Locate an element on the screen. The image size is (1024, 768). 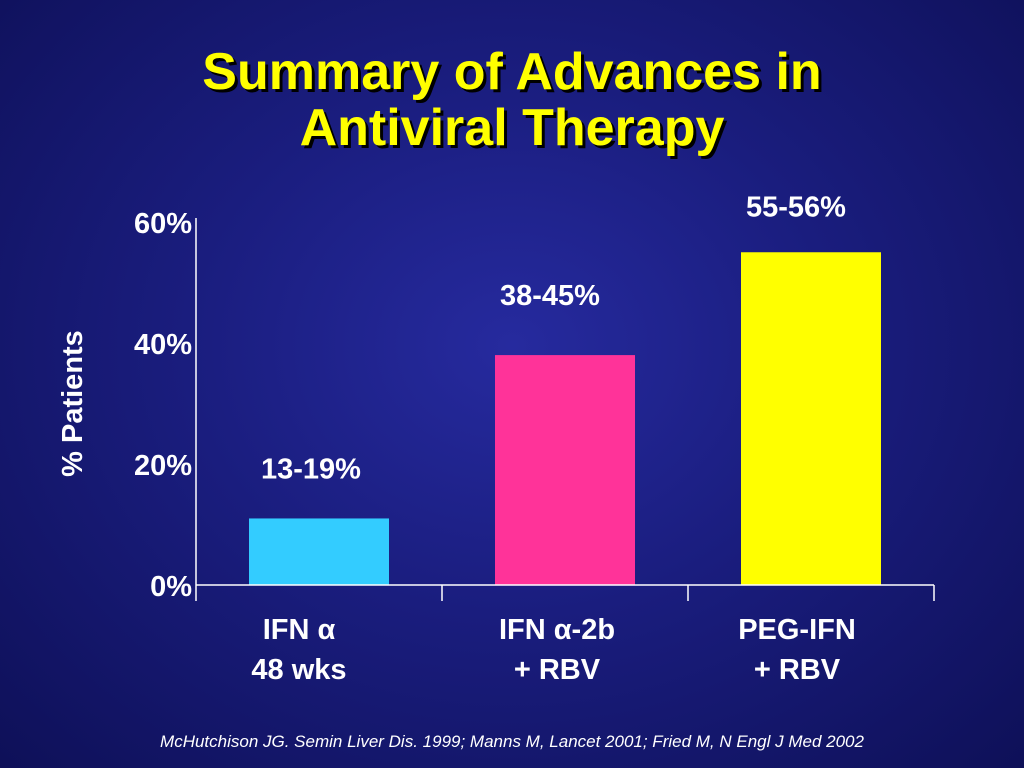
data-label-1: 13-19% is located at coordinates (311, 469).